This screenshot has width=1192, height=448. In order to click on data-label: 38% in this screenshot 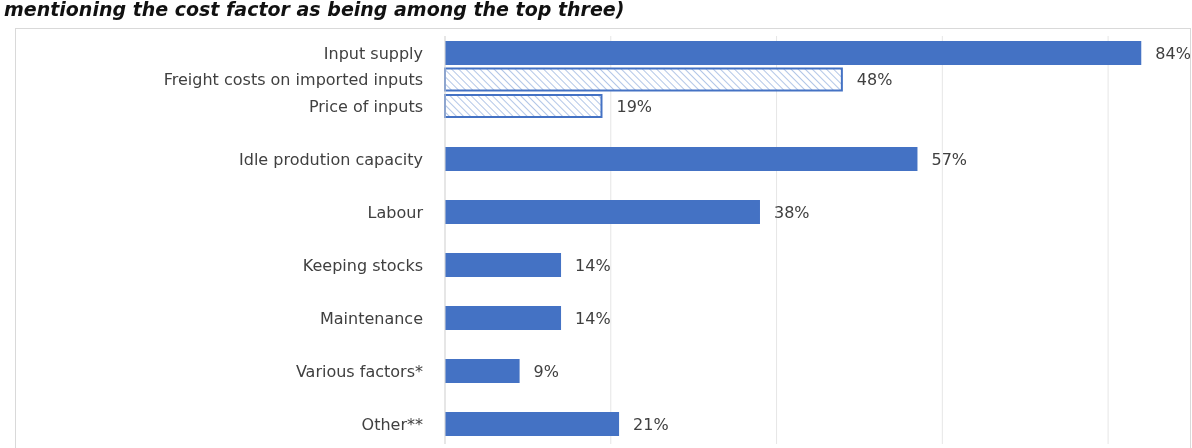, I will do `click(791, 212)`.